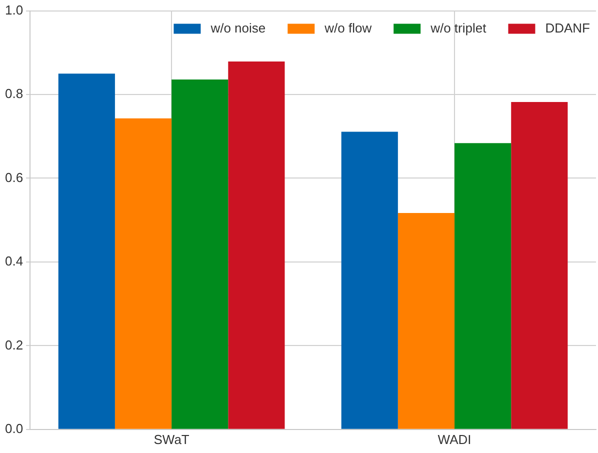  I want to click on y-tick-label: 1.0, so click(14, 10).